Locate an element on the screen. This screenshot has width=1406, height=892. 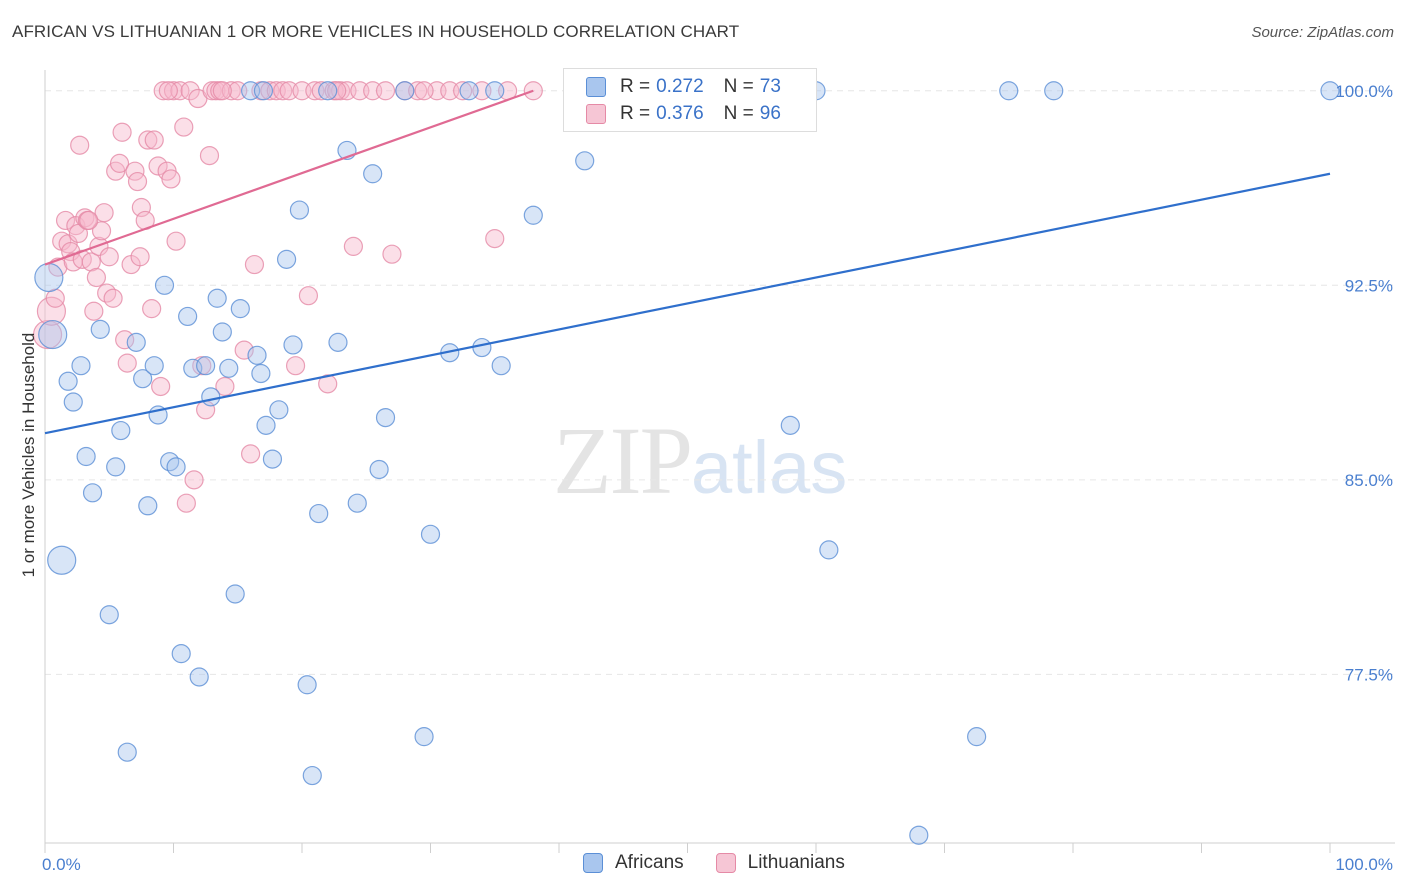
stats-legend: R = 0.272 N = 73 R = 0.376 N = 96 is located at coordinates (690, 100).